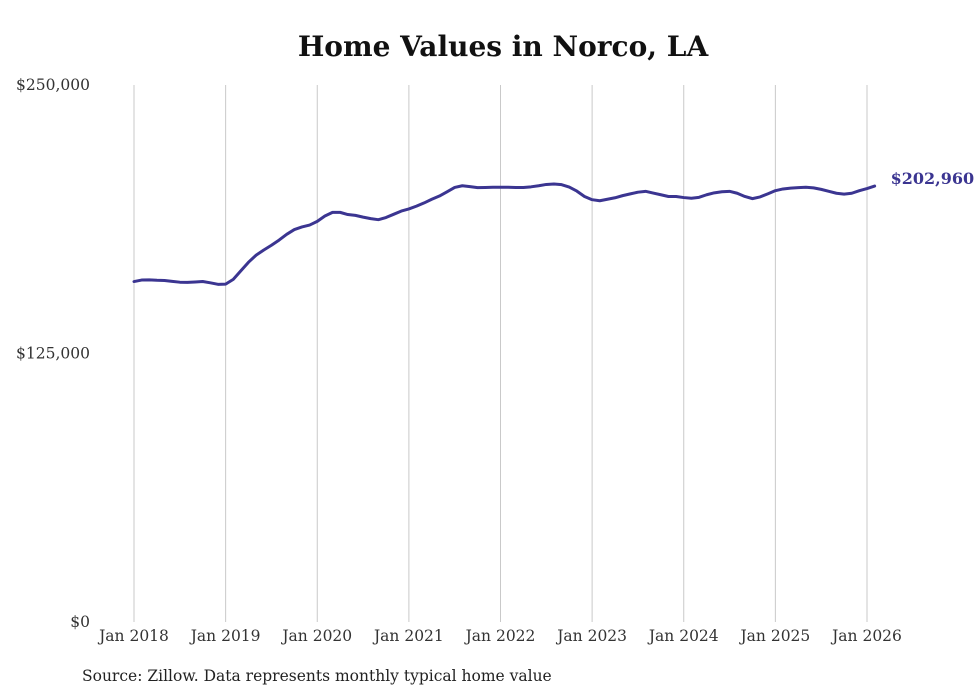  Describe the element at coordinates (133, 636) in the screenshot. I see `x-tick-label: Jan 2018` at that location.